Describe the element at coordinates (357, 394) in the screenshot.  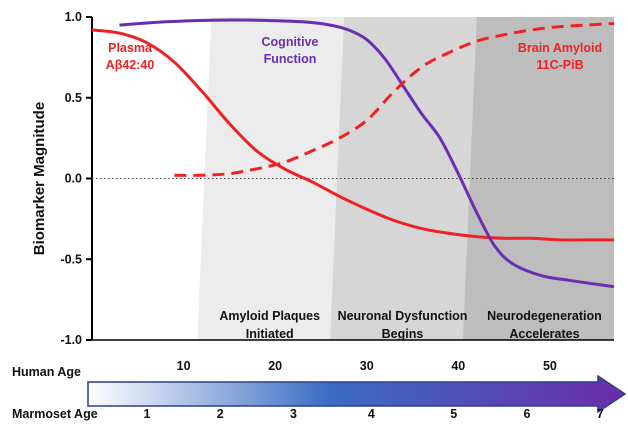
I see `age-gradient-arrow` at that location.